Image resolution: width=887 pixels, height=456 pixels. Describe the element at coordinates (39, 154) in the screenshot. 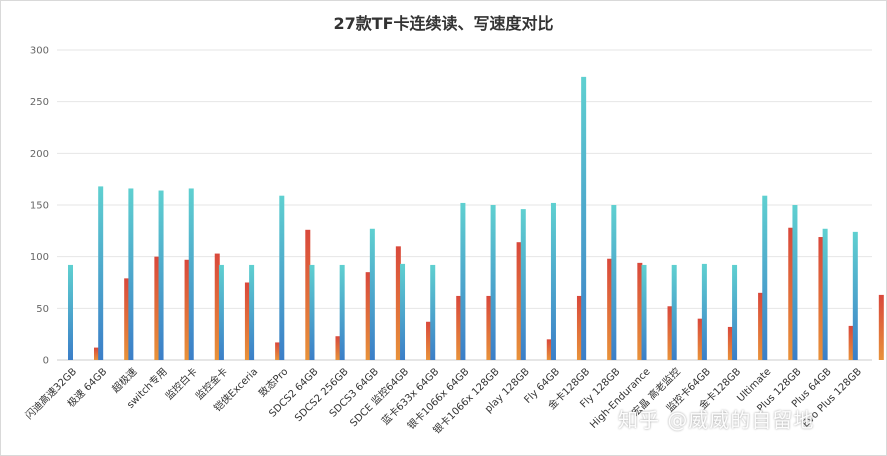

I see `y-tick-label: 200` at that location.